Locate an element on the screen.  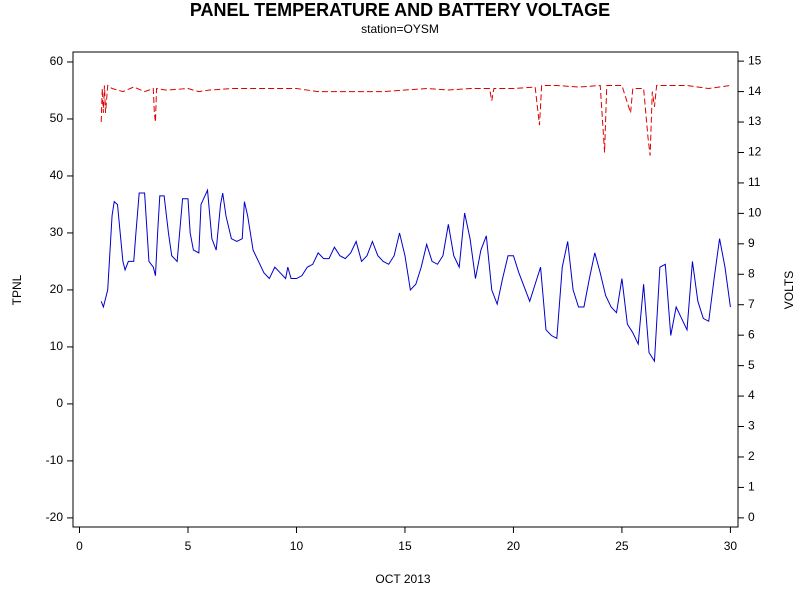
x-tick-label: 20 is located at coordinates (514, 546).